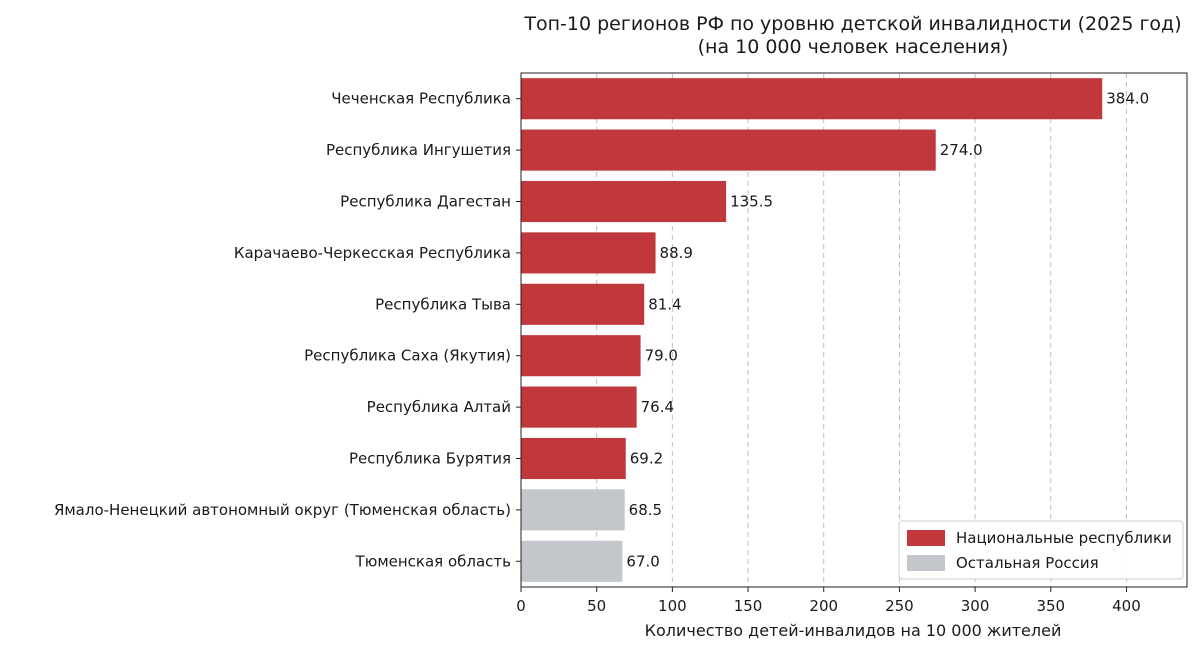 Image resolution: width=1200 pixels, height=649 pixels. What do you see at coordinates (407, 356) in the screenshot?
I see `category-label: Республика Саха (Якутия)` at bounding box center [407, 356].